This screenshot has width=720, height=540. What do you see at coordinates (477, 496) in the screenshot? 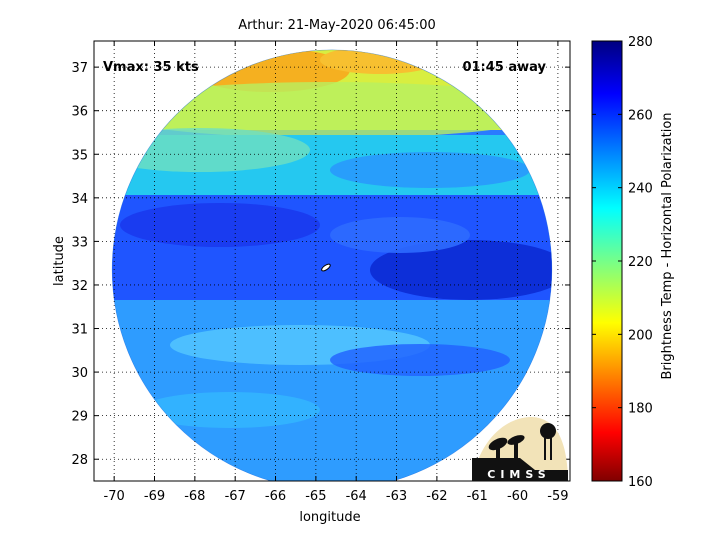
I see `x-tick-label: -61` at bounding box center [477, 496].